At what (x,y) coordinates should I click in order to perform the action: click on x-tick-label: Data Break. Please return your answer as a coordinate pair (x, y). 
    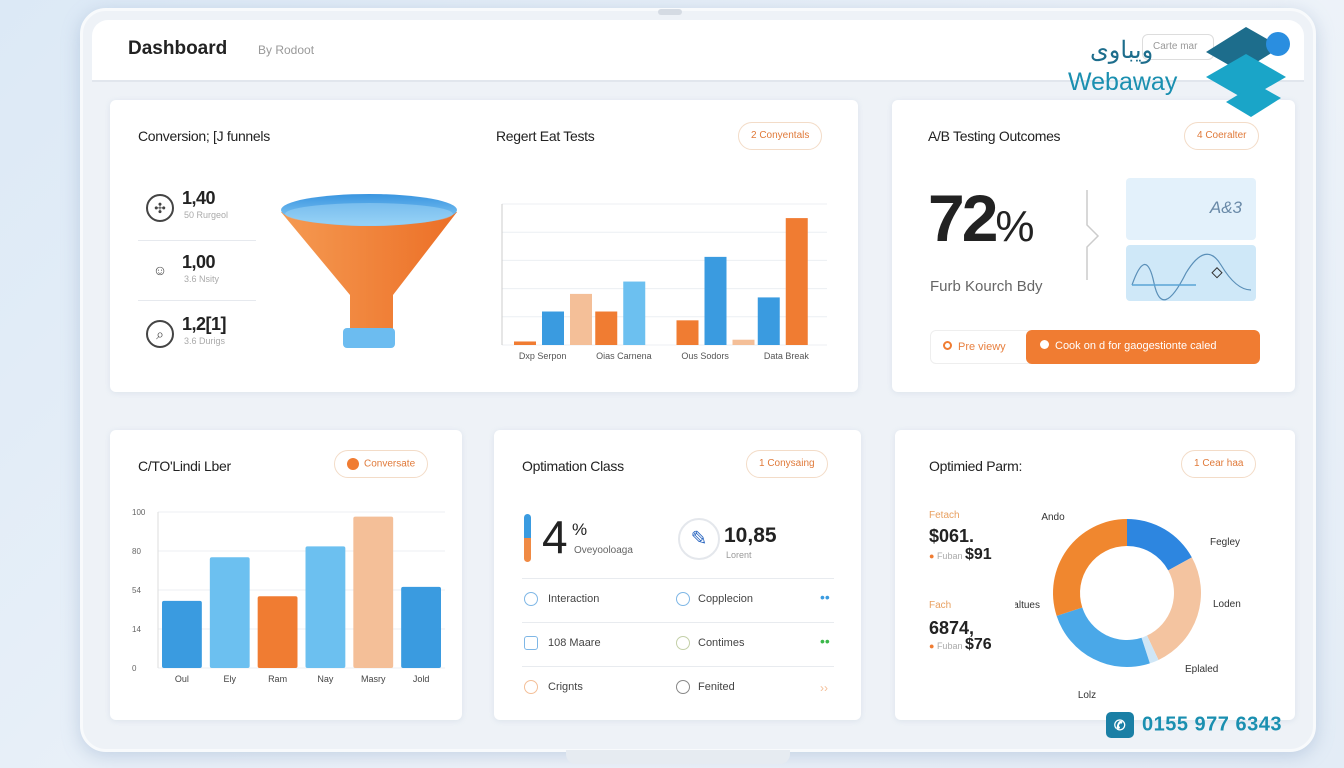
    Looking at the image, I should click on (787, 356).